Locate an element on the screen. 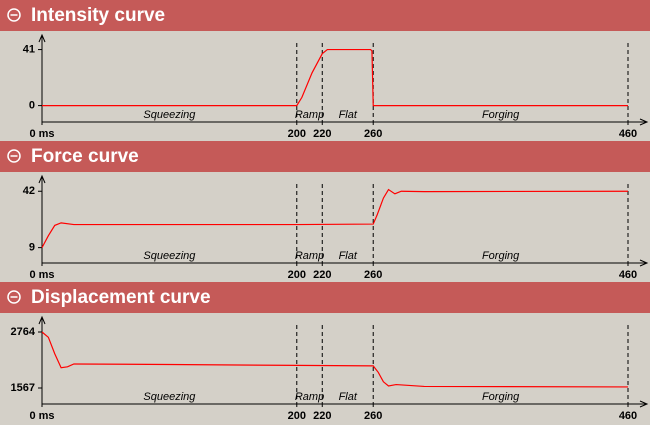  y-tick-label: 41 is located at coordinates (29, 49).